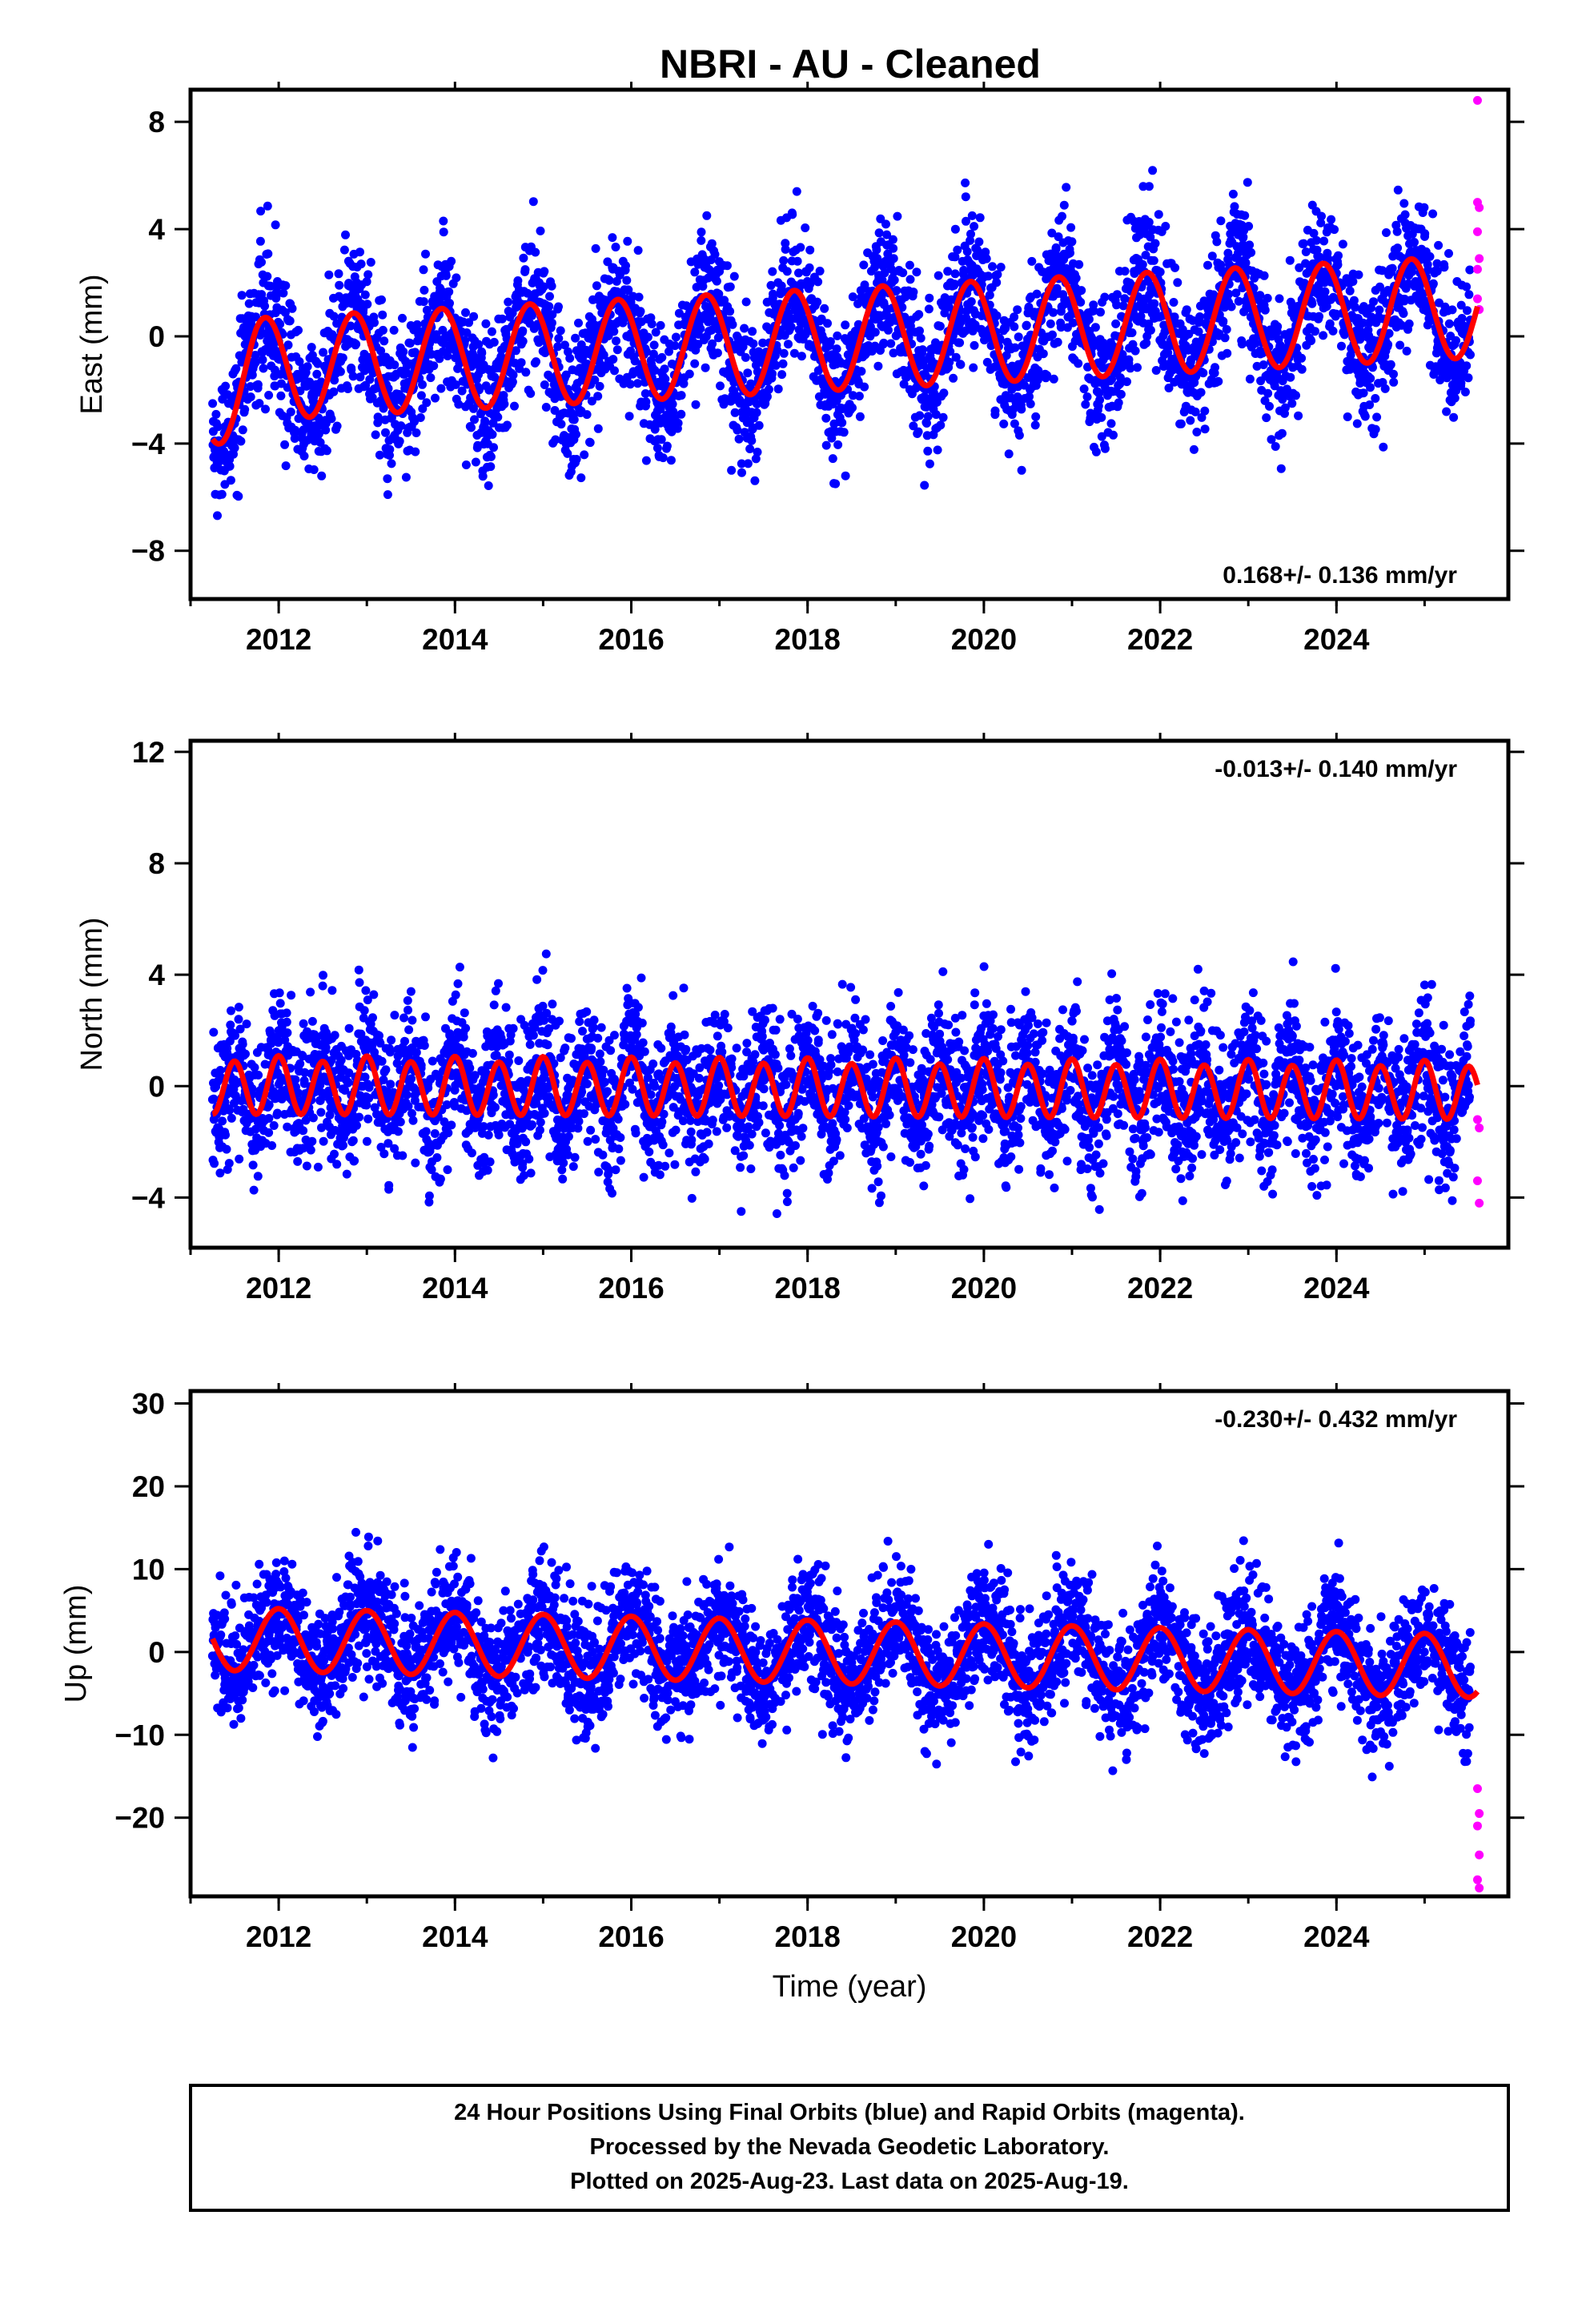 Image resolution: width=1582 pixels, height=2324 pixels. I want to click on y-tick-label: −8, so click(148, 551).